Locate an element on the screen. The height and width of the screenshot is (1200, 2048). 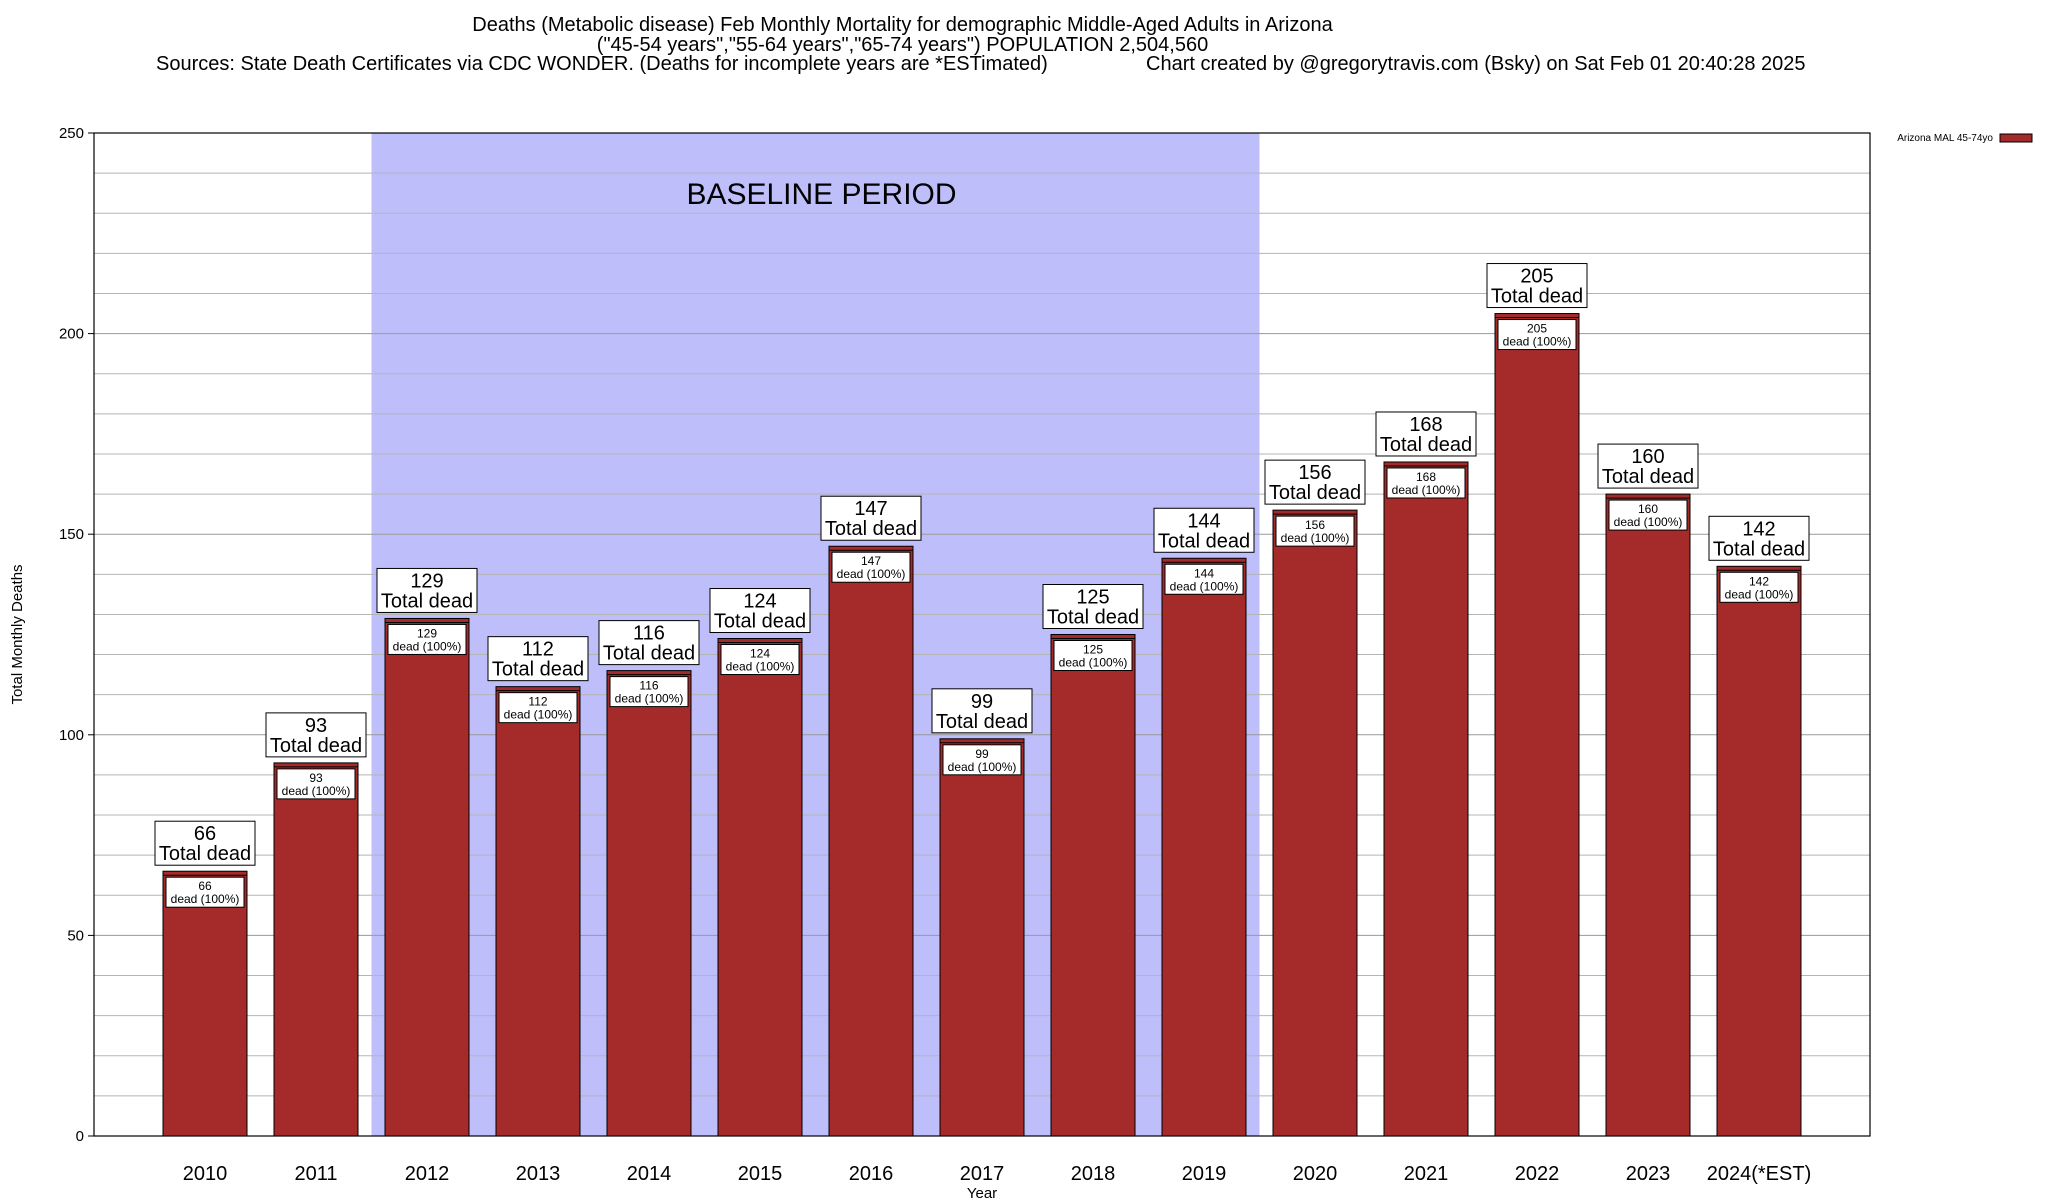
inner-value-label: 99 is located at coordinates (982, 754).